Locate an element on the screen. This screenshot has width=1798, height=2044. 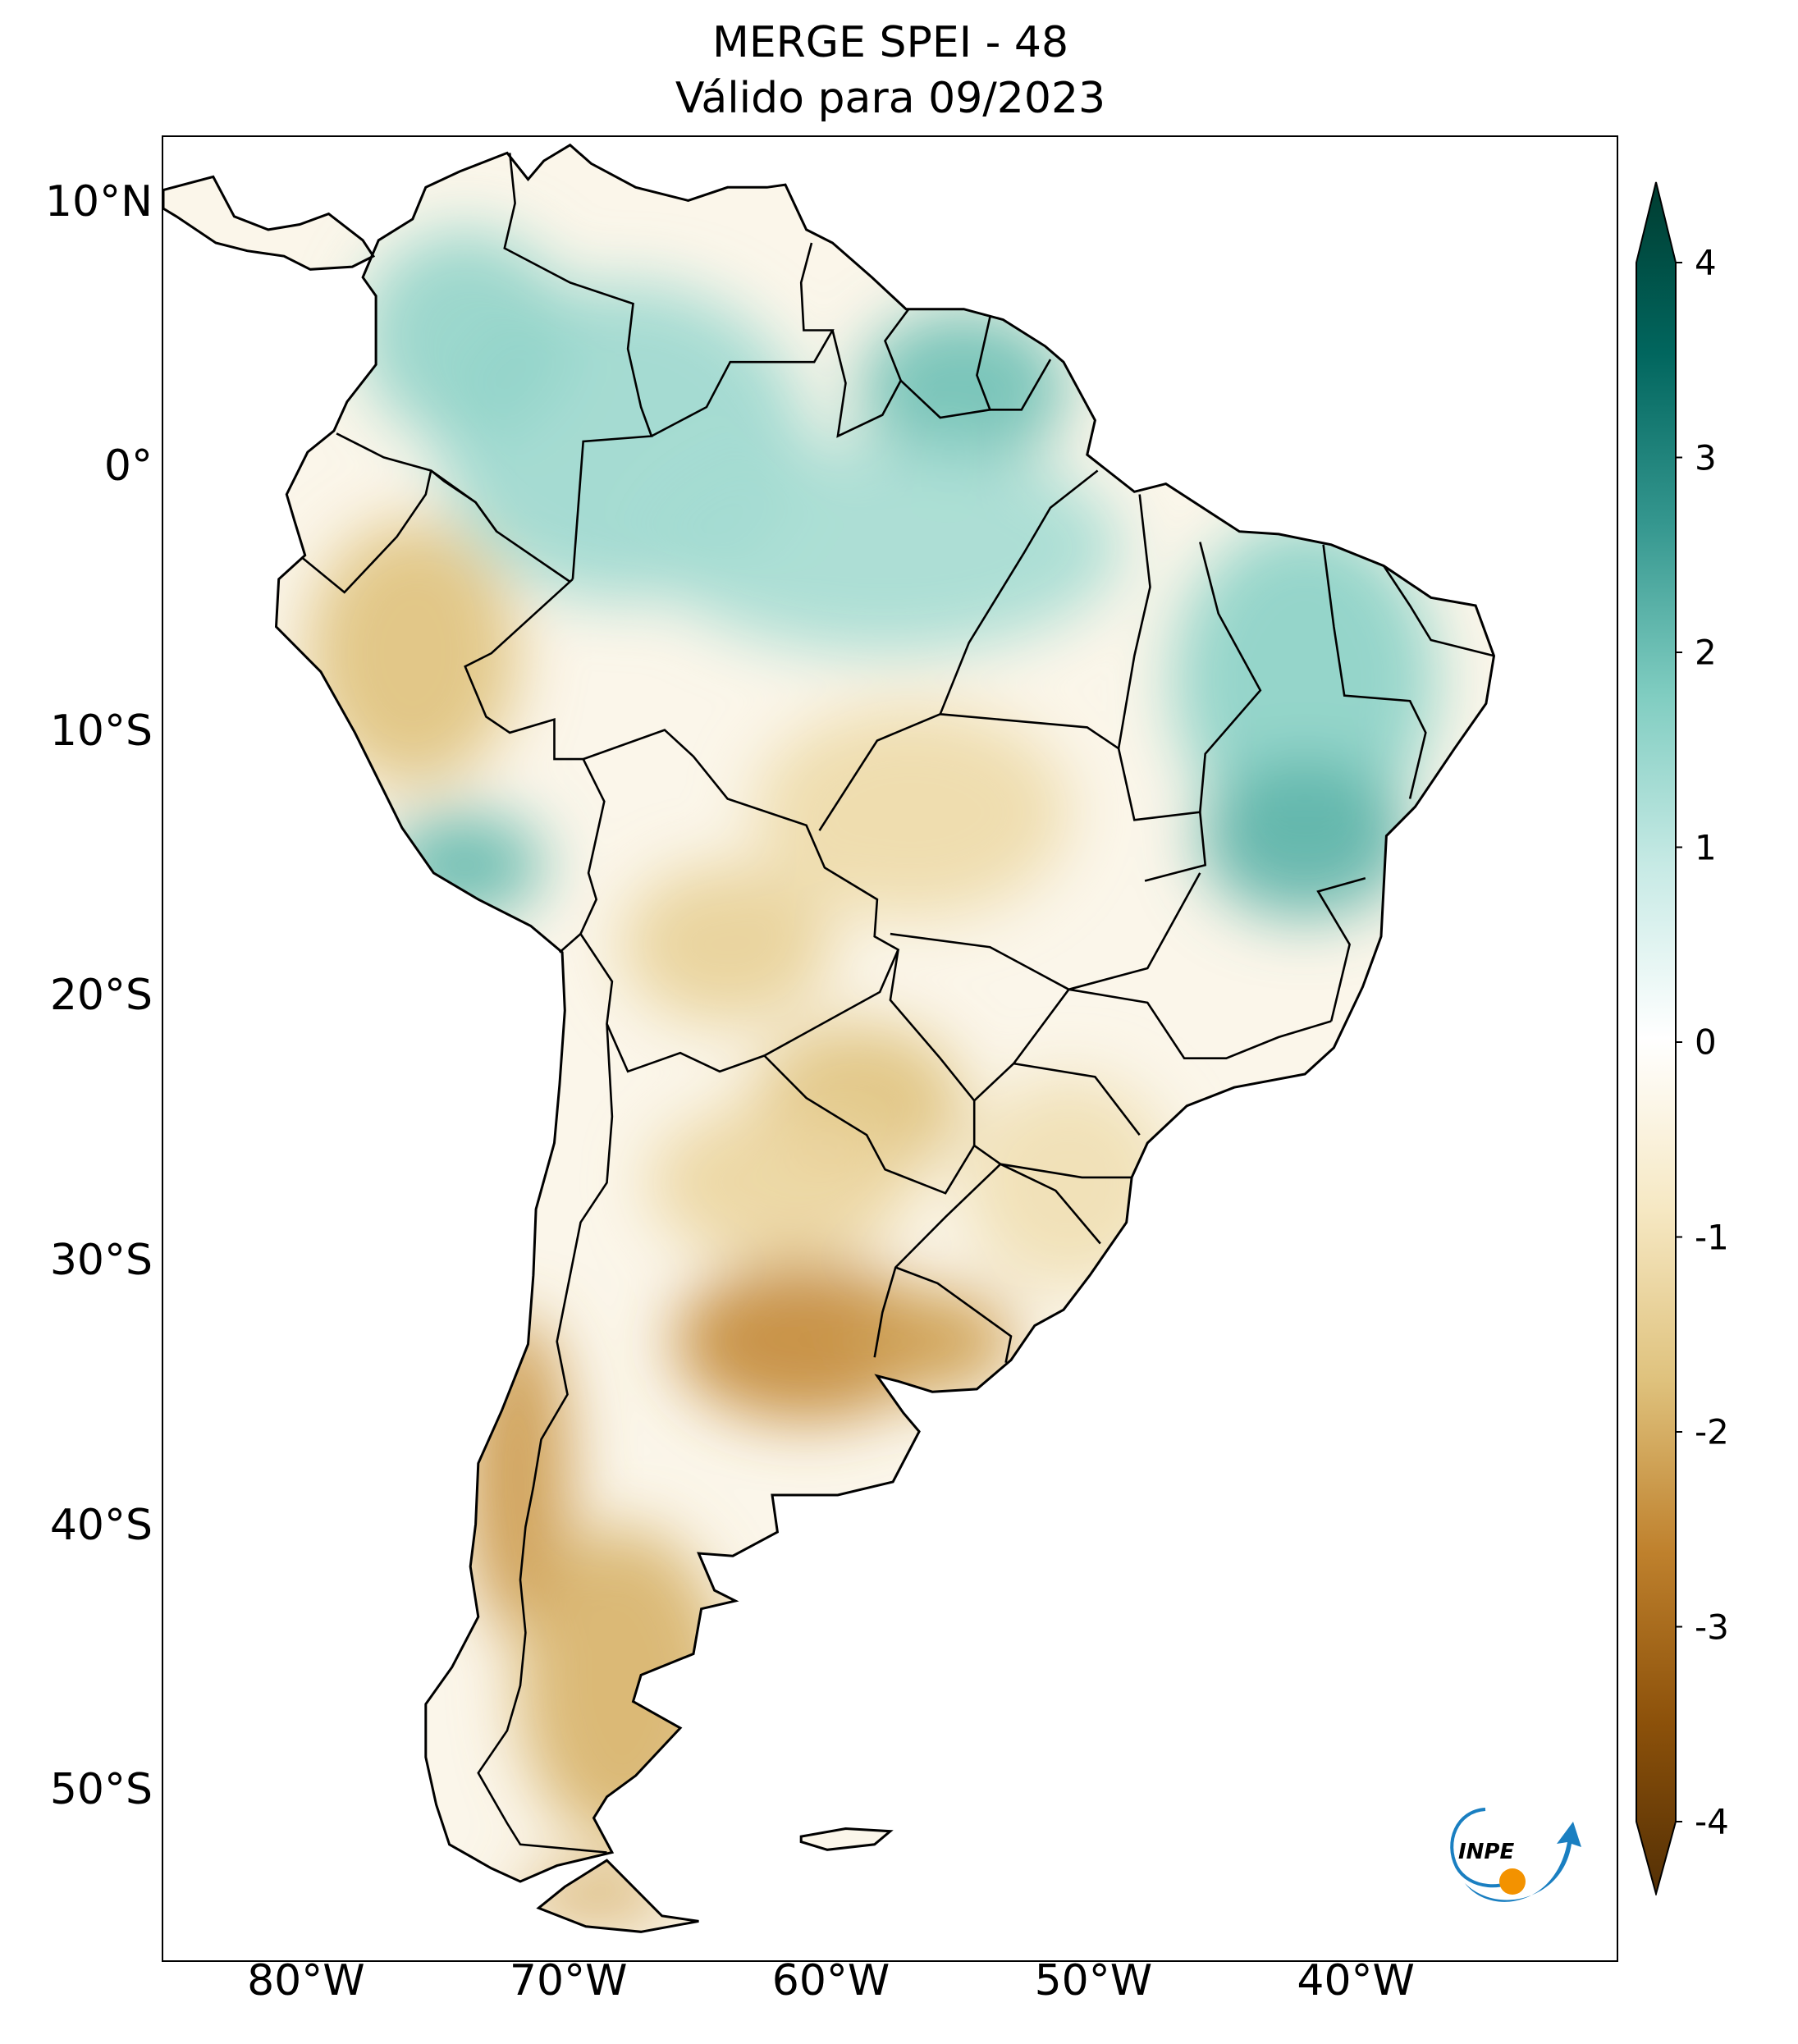
lon-tick-label: 80°W is located at coordinates (306, 1981).